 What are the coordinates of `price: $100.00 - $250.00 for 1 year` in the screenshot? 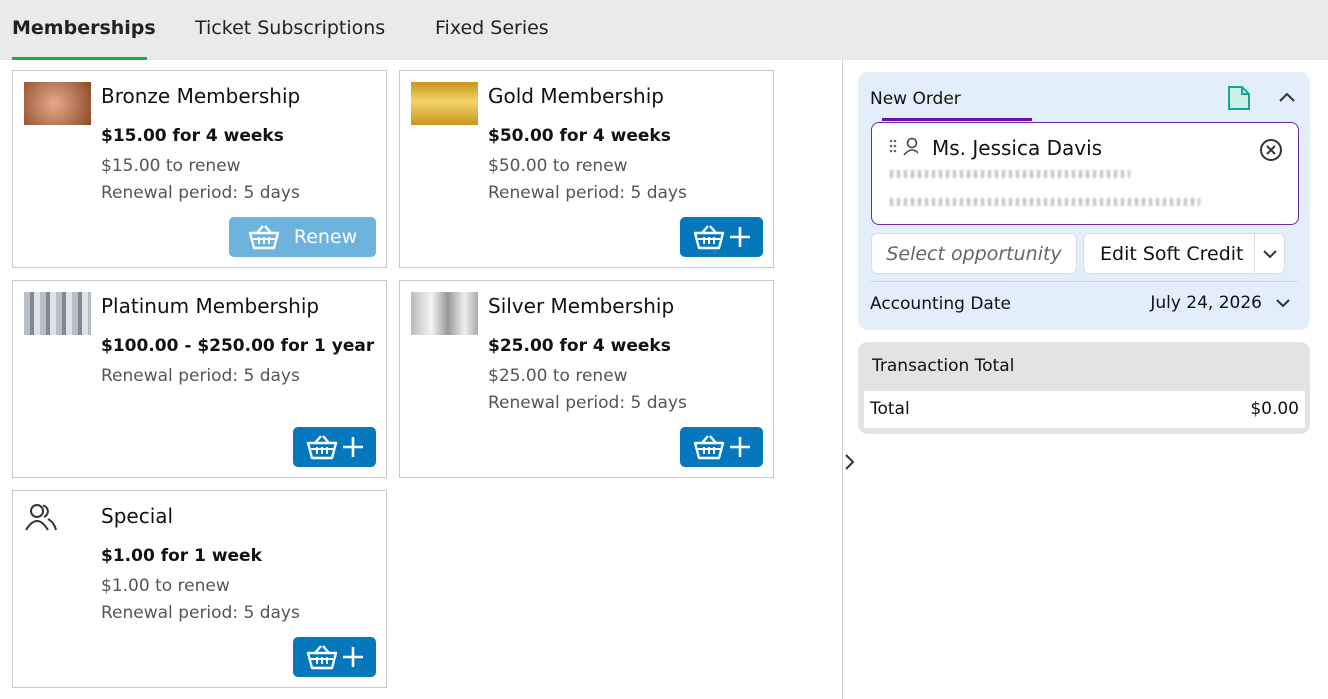 It's located at (238, 346).